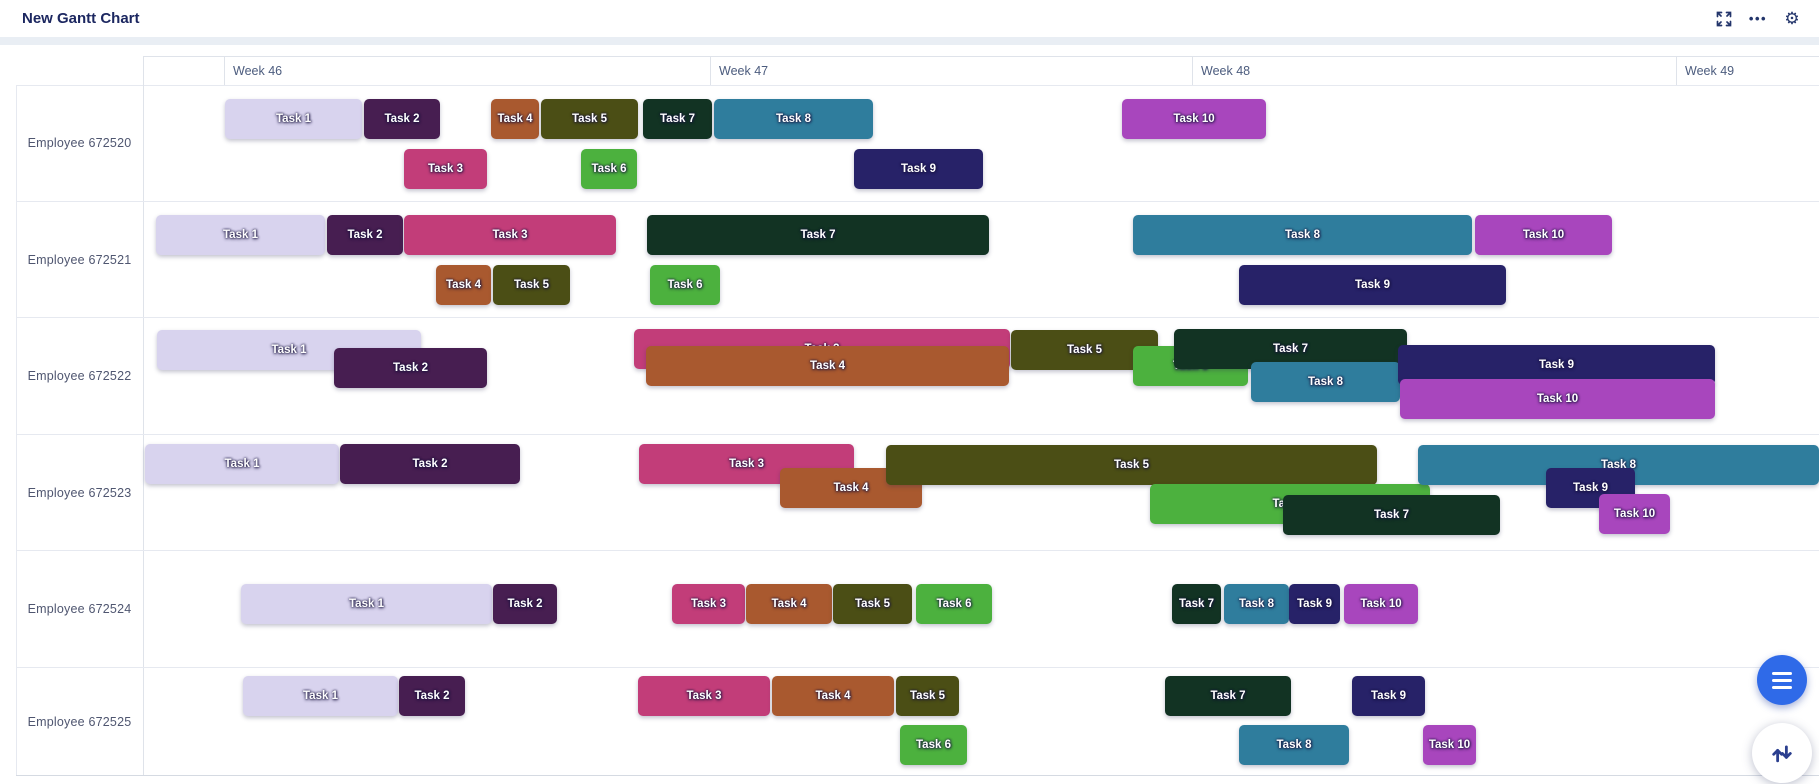 The height and width of the screenshot is (784, 1819). Describe the element at coordinates (79, 492) in the screenshot. I see `employee-label: Employee 672523` at that location.